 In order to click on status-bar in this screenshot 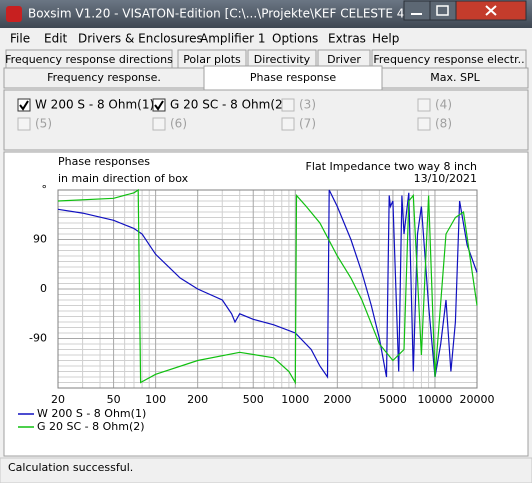, I will do `click(266, 470)`.